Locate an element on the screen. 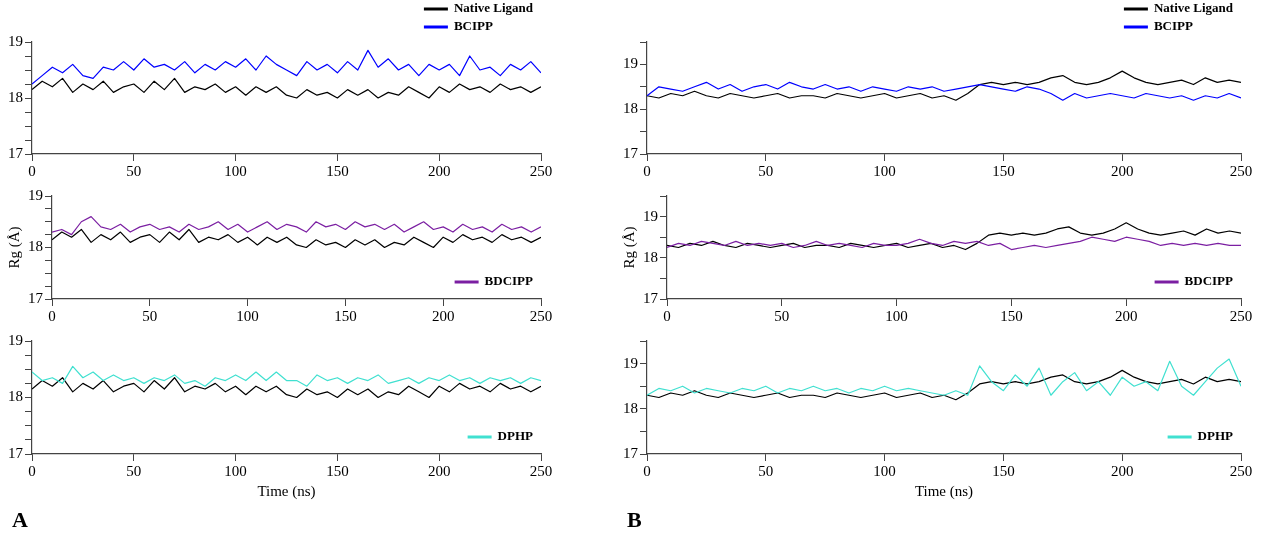 This screenshot has width=1261, height=535. text: B is located at coordinates (634, 520).